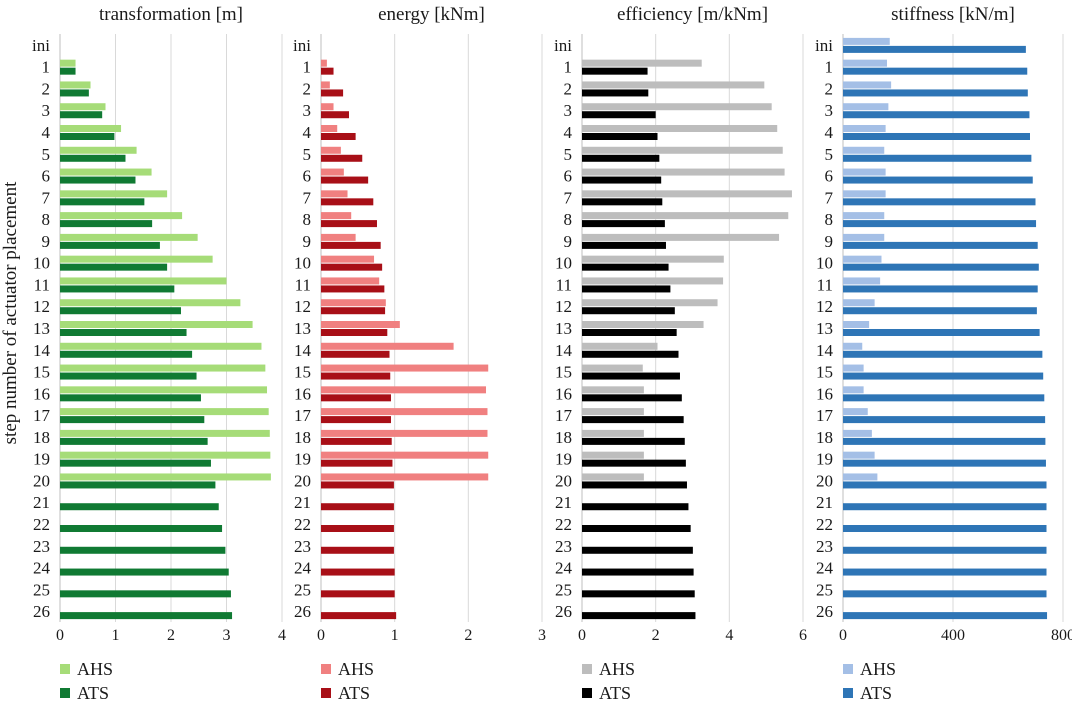  I want to click on category-label: 23, so click(41, 546).